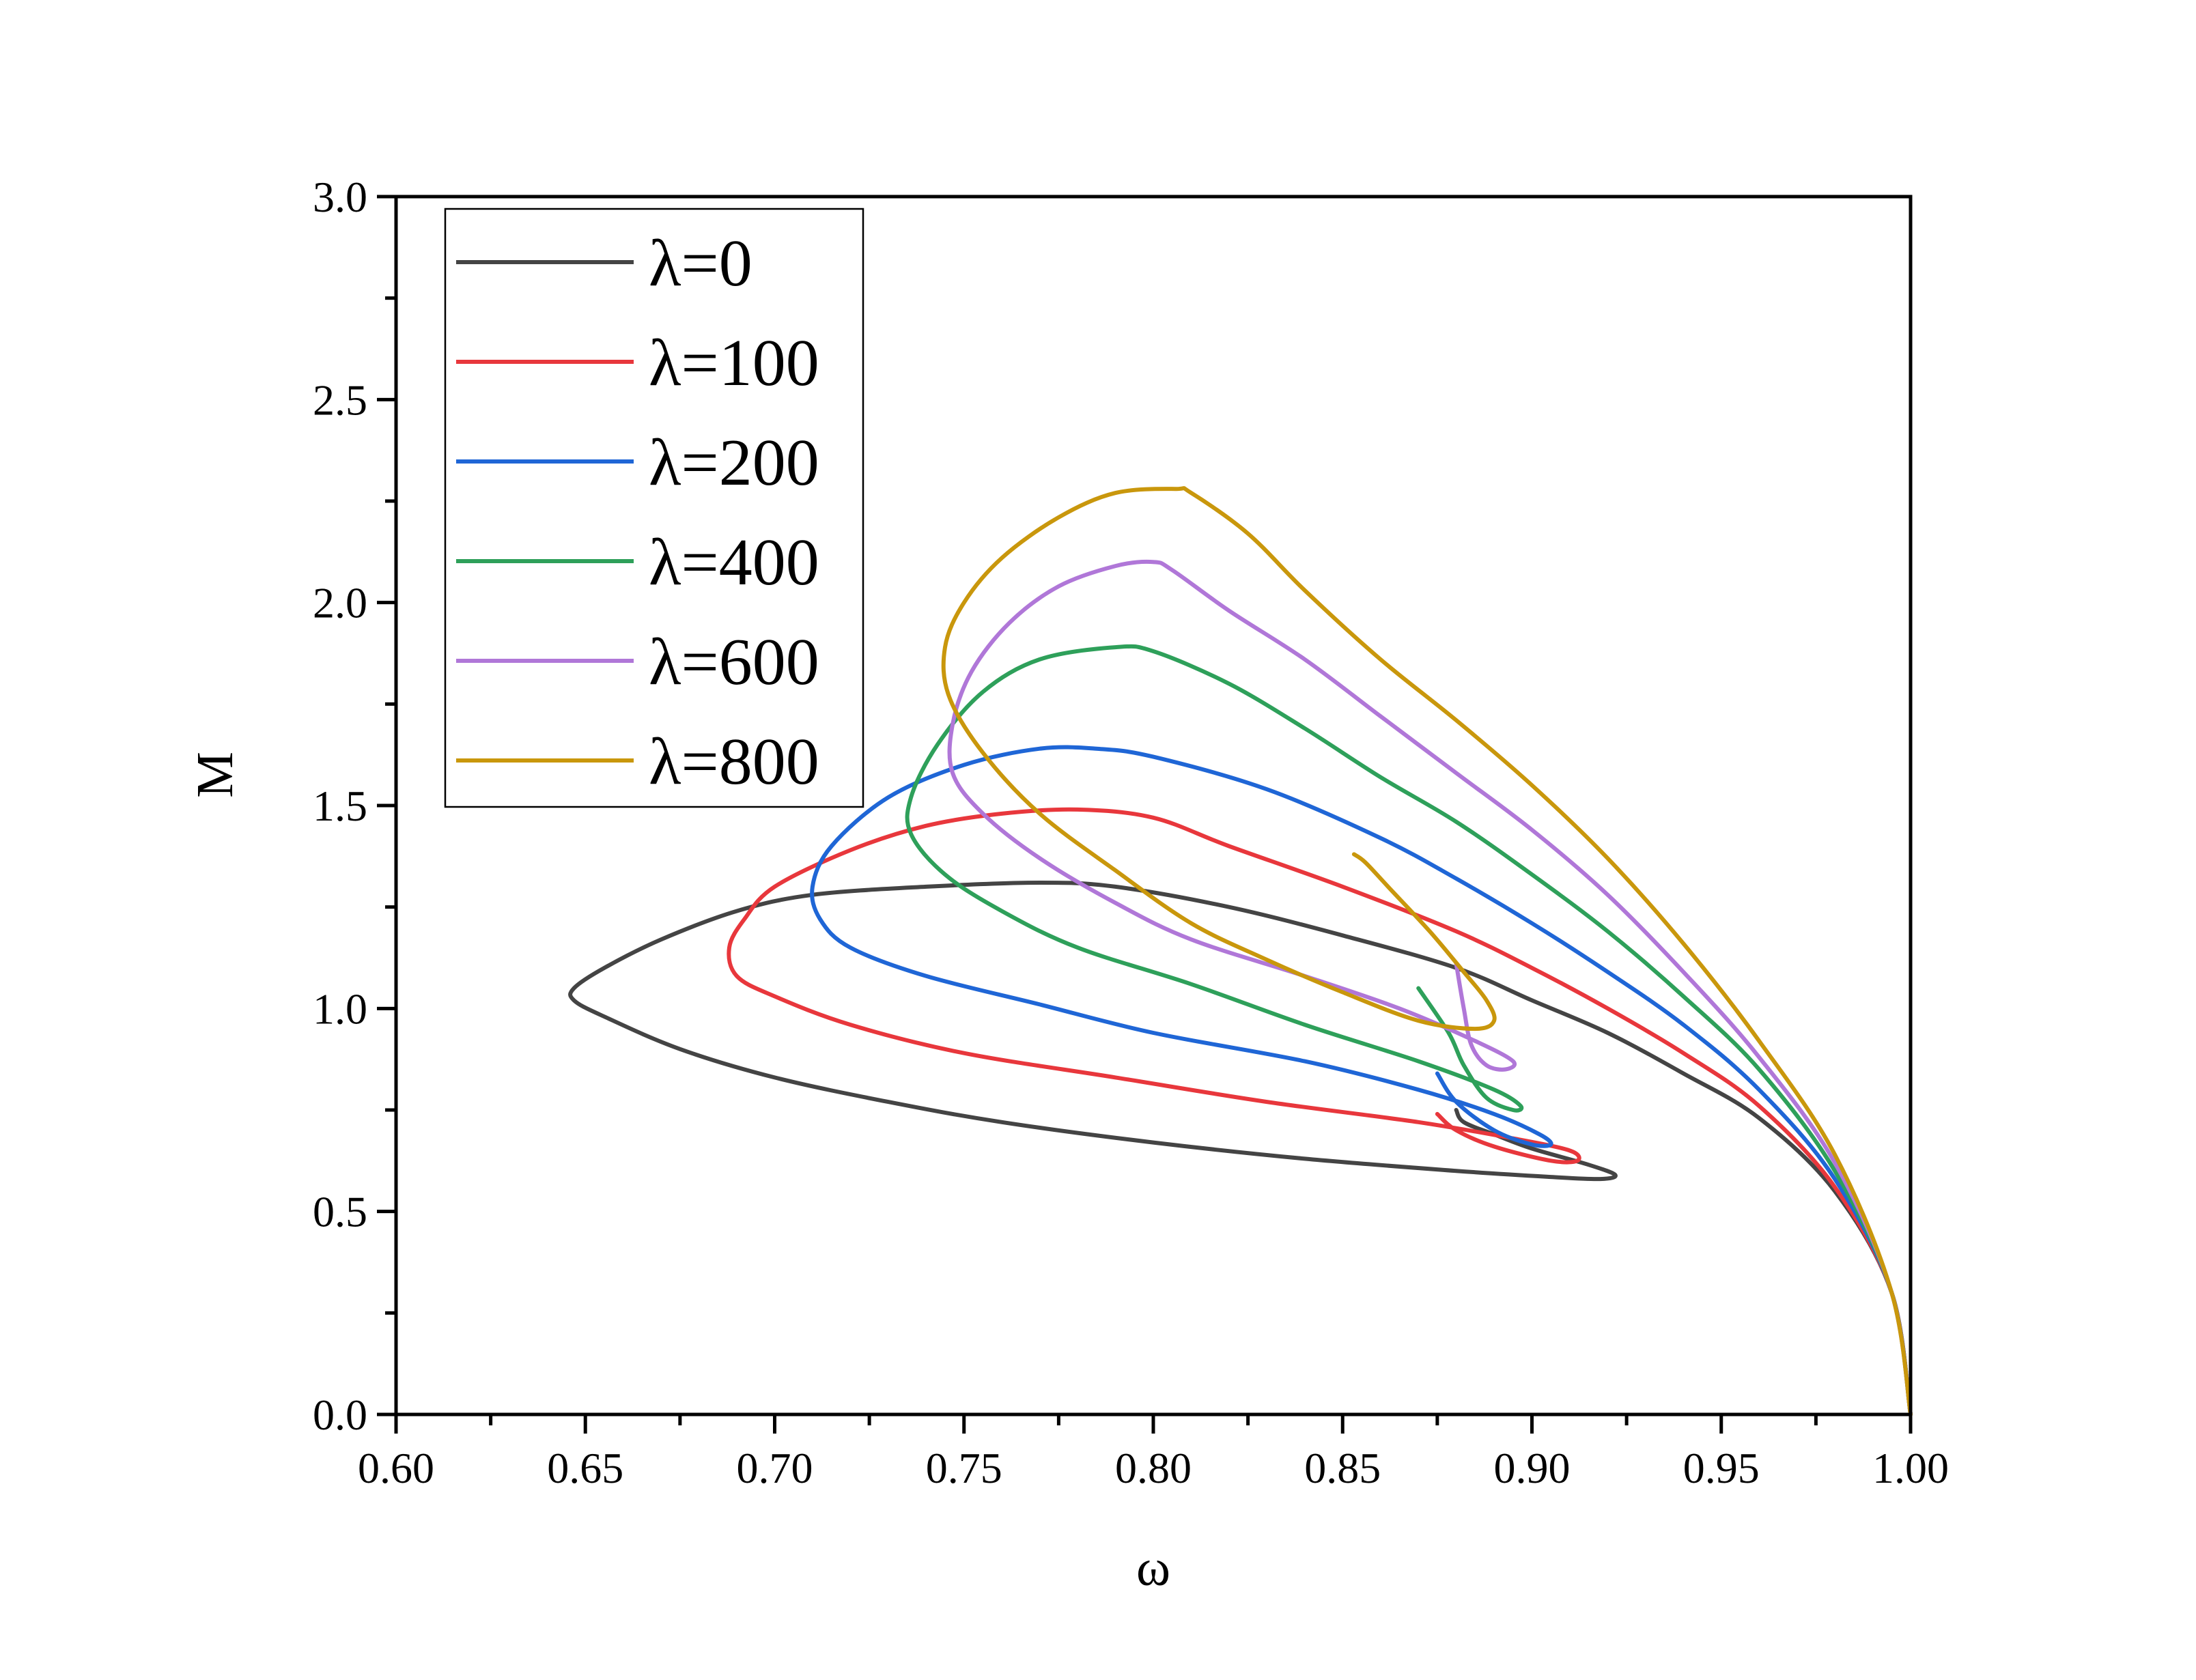  I want to click on x-tick-label: 0.80, so click(1154, 1468).